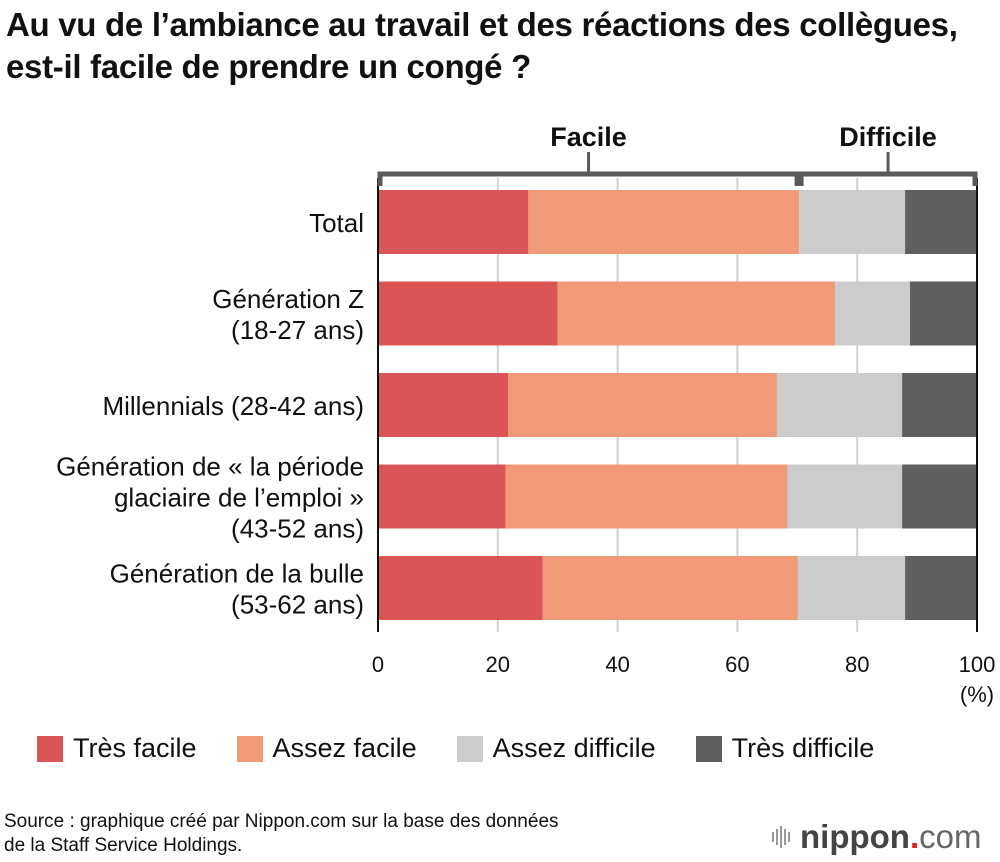 The height and width of the screenshot is (862, 1000). Describe the element at coordinates (239, 498) in the screenshot. I see `category-label: glaciaire de l’emploi »` at that location.